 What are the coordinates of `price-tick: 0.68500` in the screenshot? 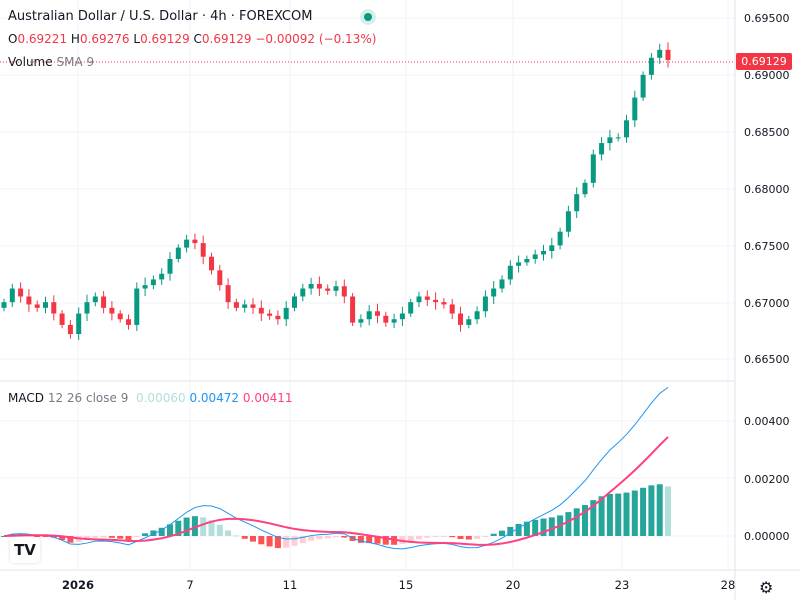 It's located at (767, 132).